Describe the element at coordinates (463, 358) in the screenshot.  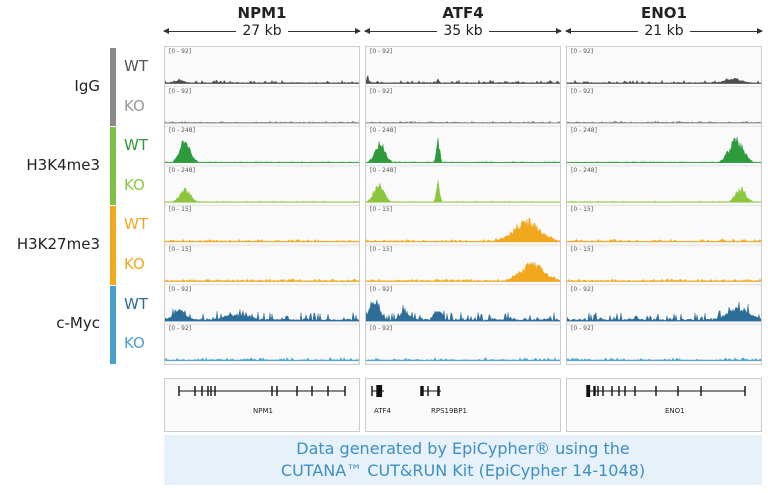
I see `signal-c-Myc-KO-ATF4` at that location.